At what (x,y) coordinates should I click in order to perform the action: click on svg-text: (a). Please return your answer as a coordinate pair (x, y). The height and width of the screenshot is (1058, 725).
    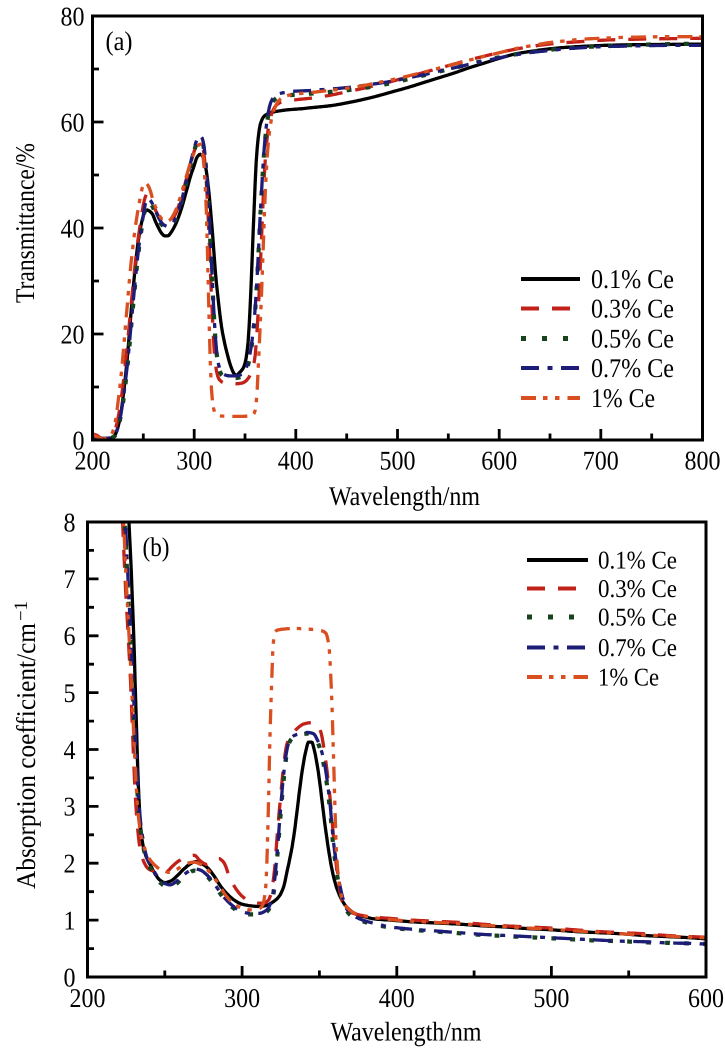
    Looking at the image, I should click on (119, 41).